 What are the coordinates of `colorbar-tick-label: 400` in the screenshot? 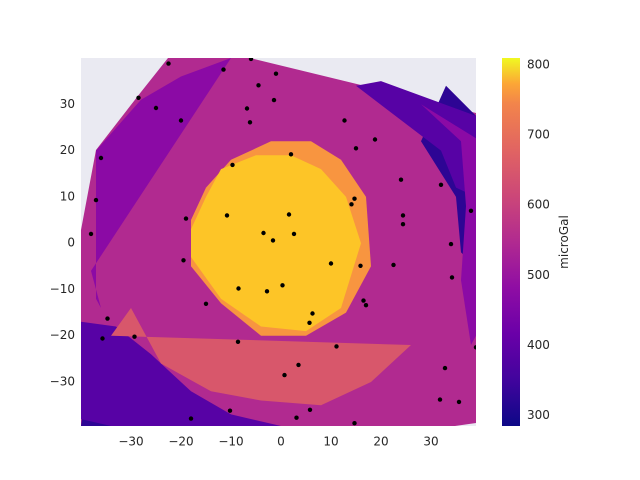 It's located at (538, 345).